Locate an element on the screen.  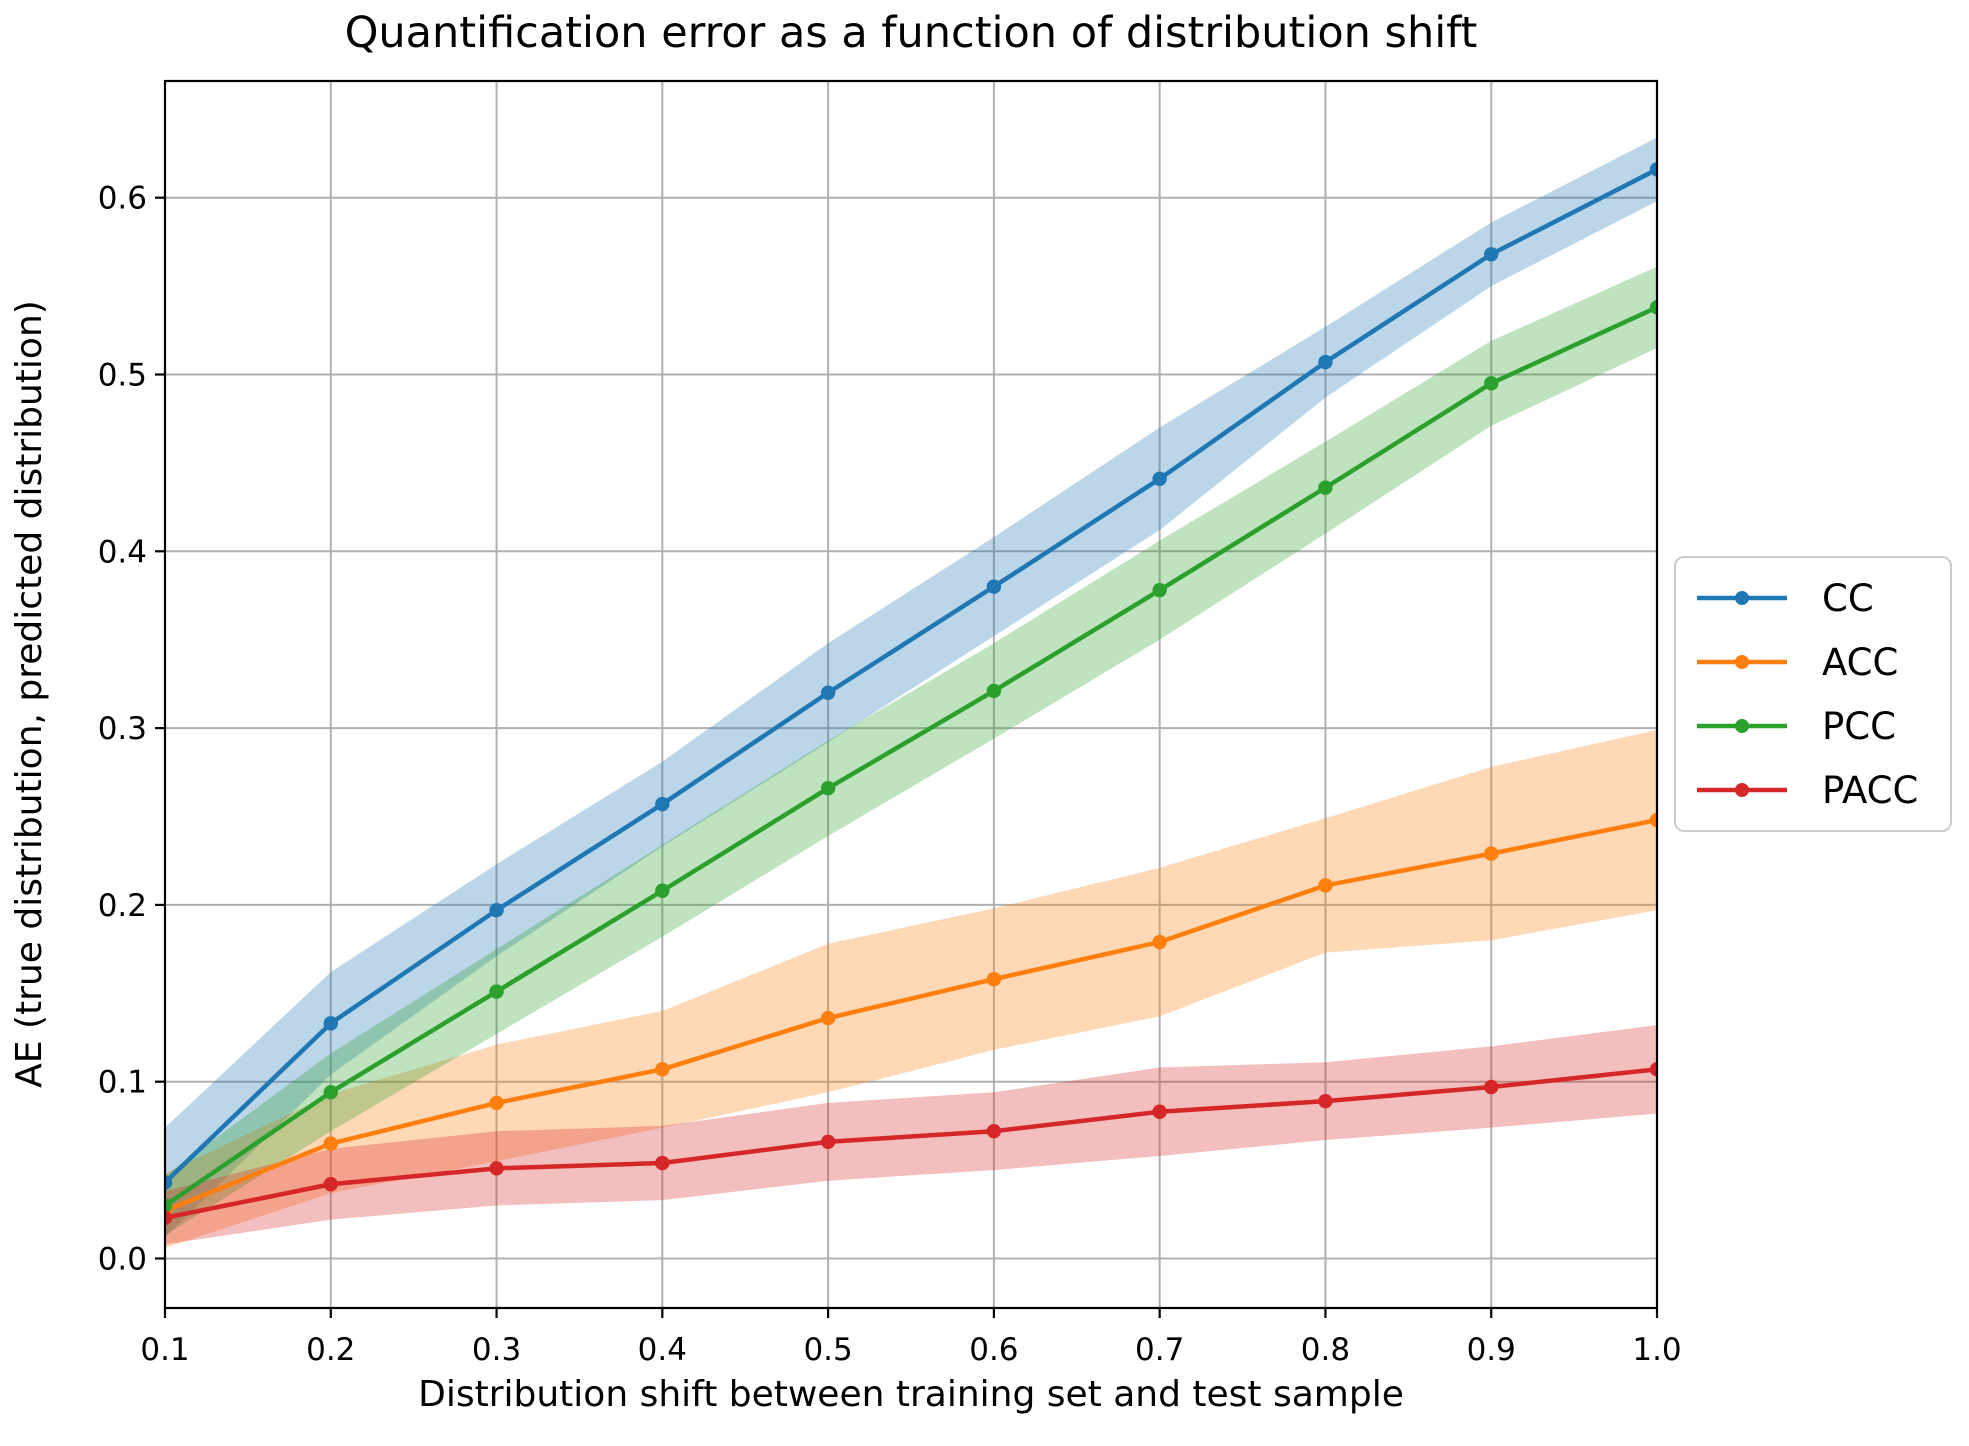
legend-item-label: PCC is located at coordinates (1859, 726).